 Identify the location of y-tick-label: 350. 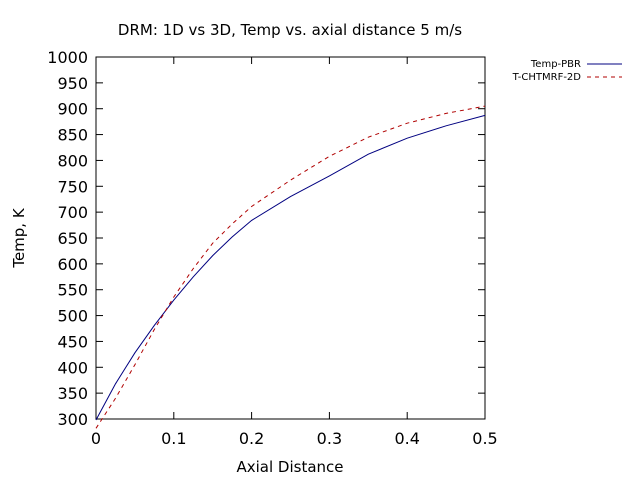
(72, 393).